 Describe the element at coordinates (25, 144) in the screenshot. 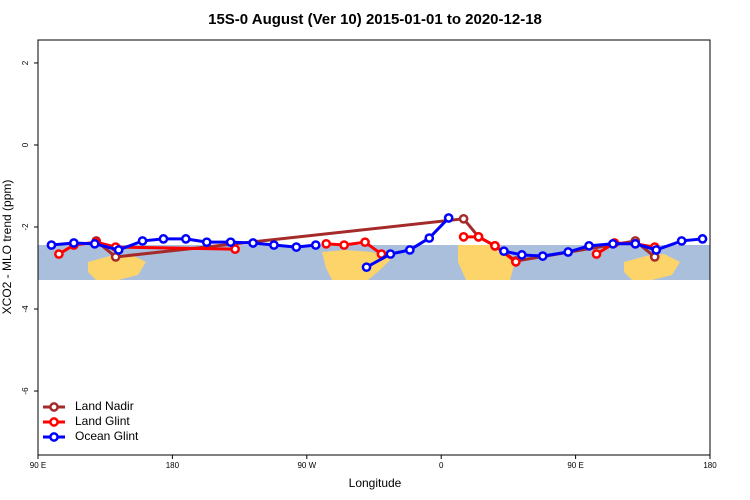

I see `y-tick-label: 0` at that location.